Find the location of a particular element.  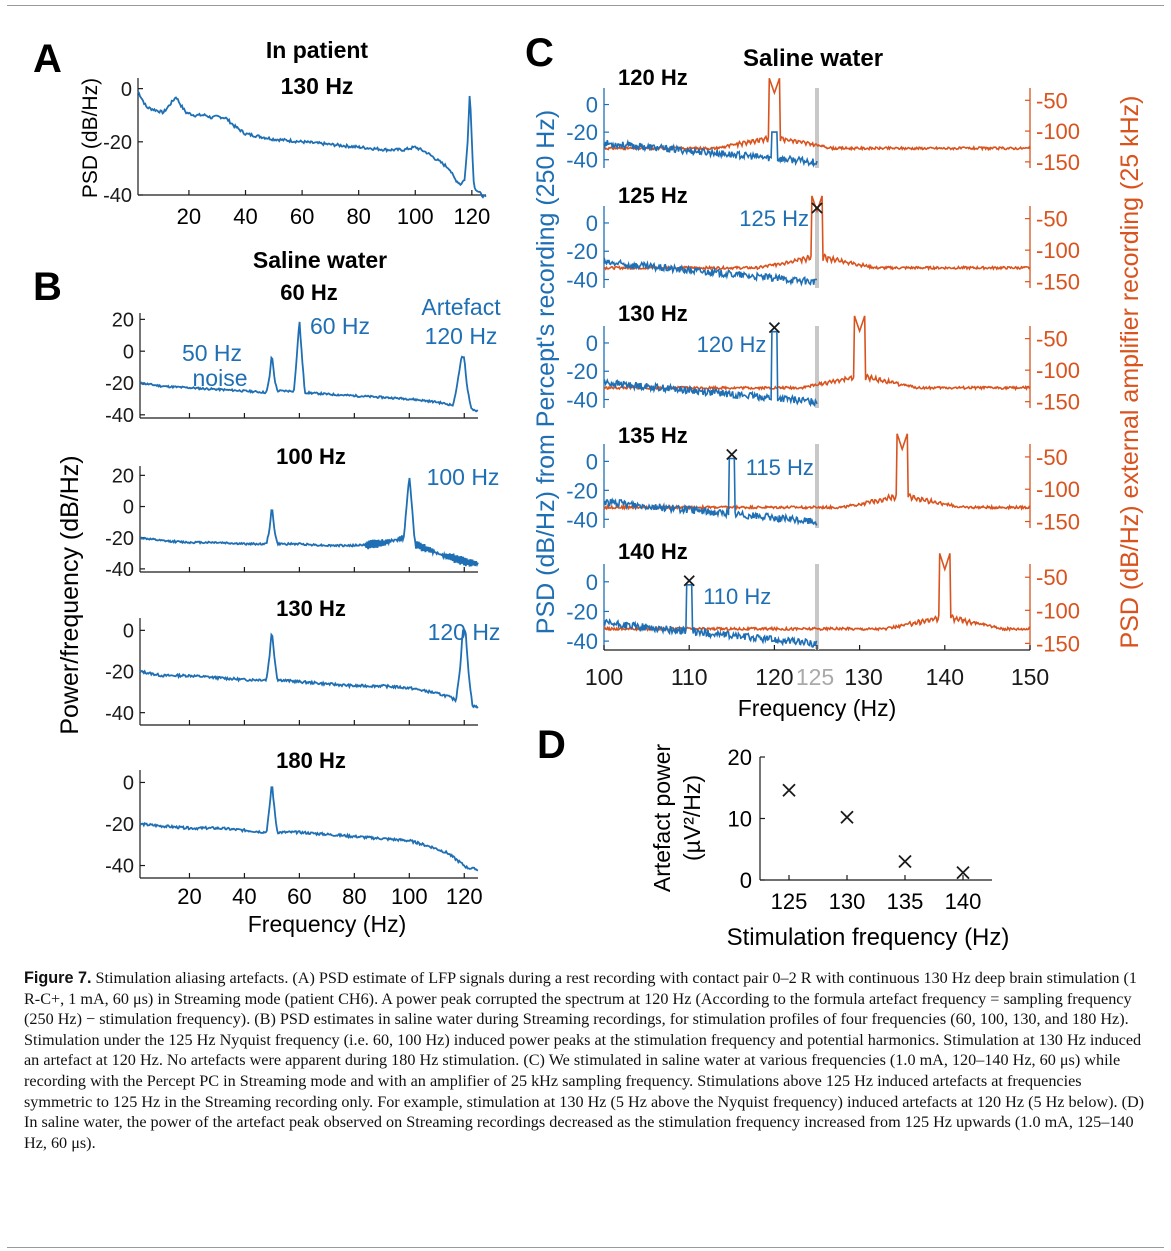

panel-letter-b: B is located at coordinates (47, 287).